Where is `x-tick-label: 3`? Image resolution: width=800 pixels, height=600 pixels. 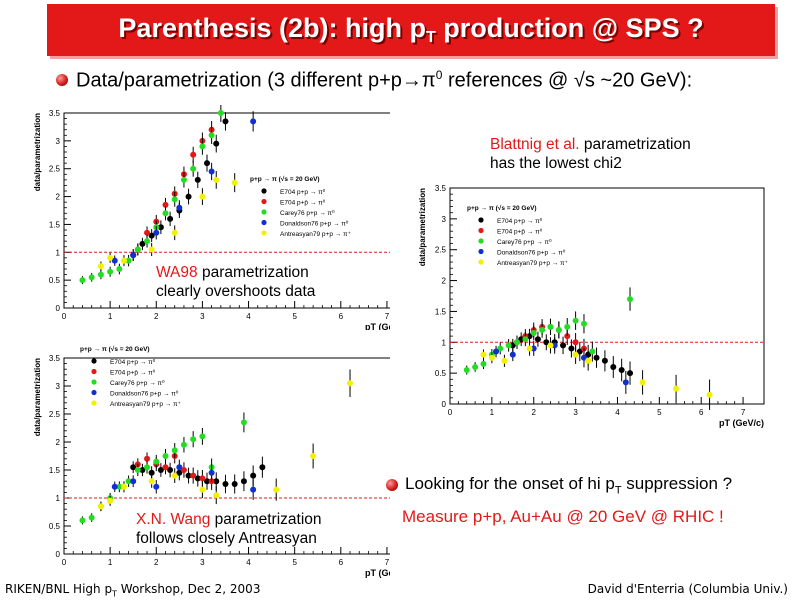 x-tick-label: 3 is located at coordinates (202, 316).